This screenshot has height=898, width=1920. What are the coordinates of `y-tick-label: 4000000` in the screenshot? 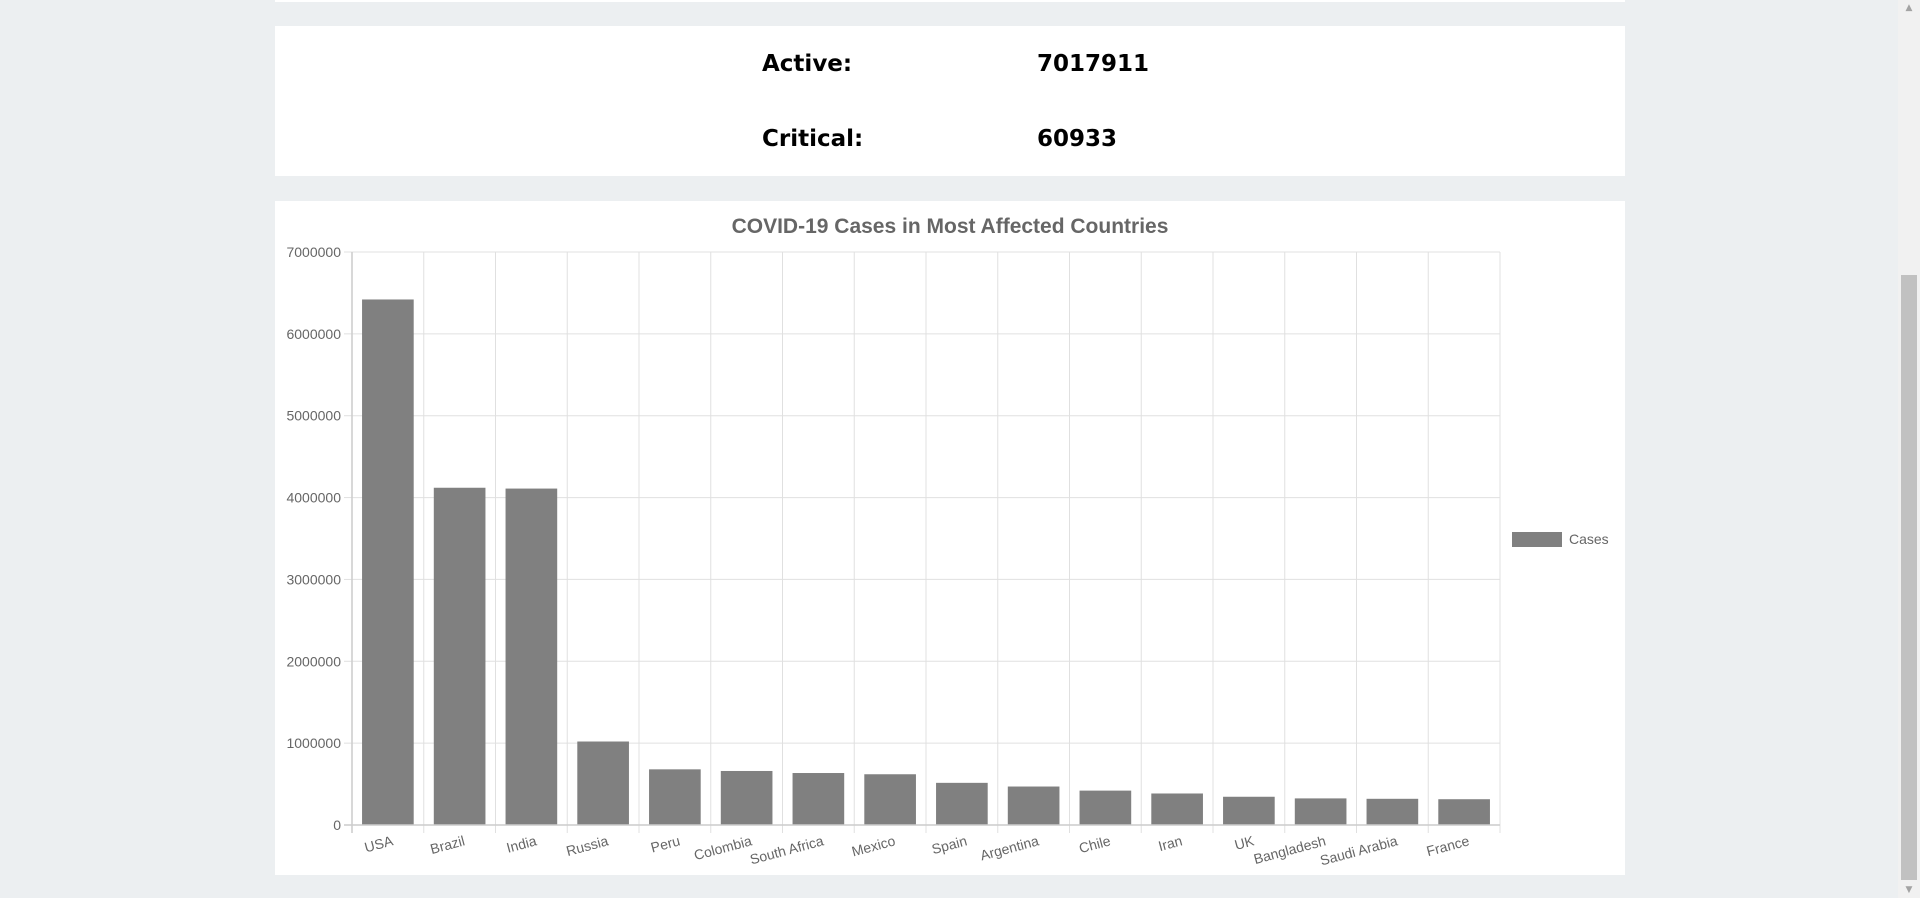 It's located at (313, 498).